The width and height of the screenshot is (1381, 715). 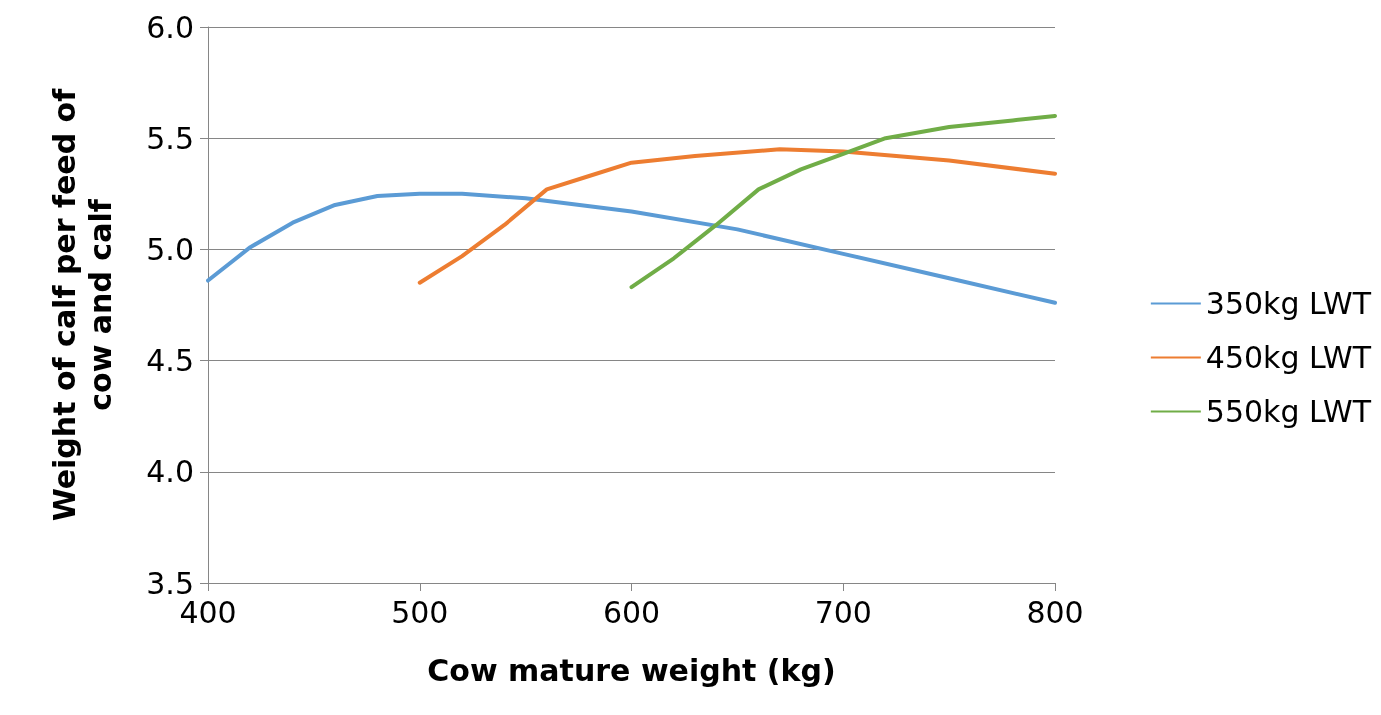 I want to click on legend-label: 550kg LWT, so click(x=1288, y=411).